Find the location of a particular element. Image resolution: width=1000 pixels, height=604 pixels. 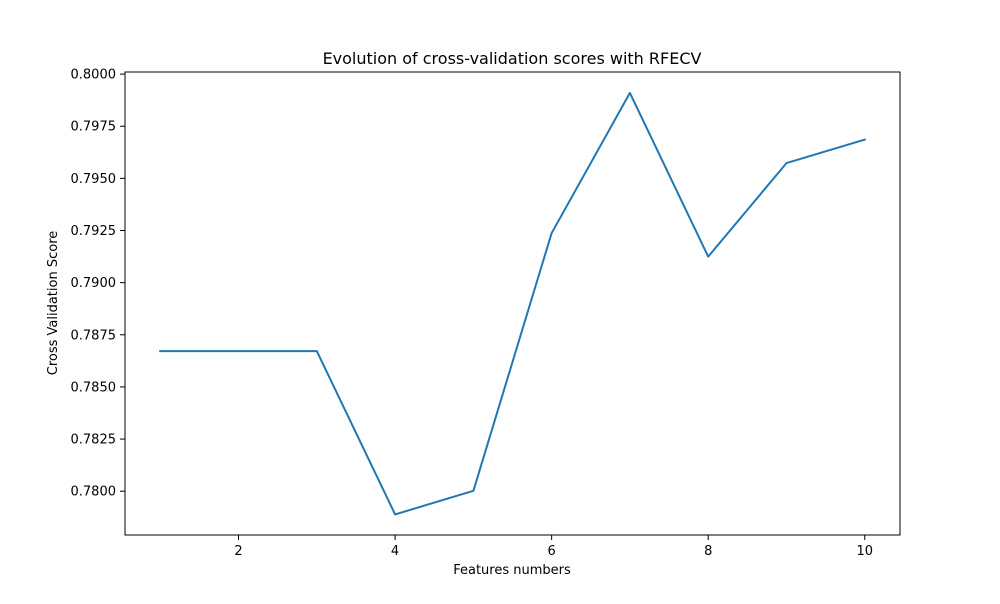

y-axis-label: Cross Validation Score is located at coordinates (53, 303).